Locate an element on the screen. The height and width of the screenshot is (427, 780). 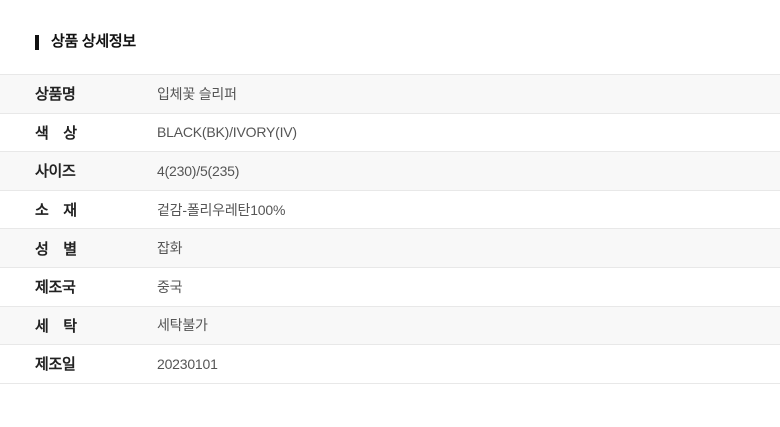
row-value: 4(230)/5(235) is located at coordinates (198, 170).